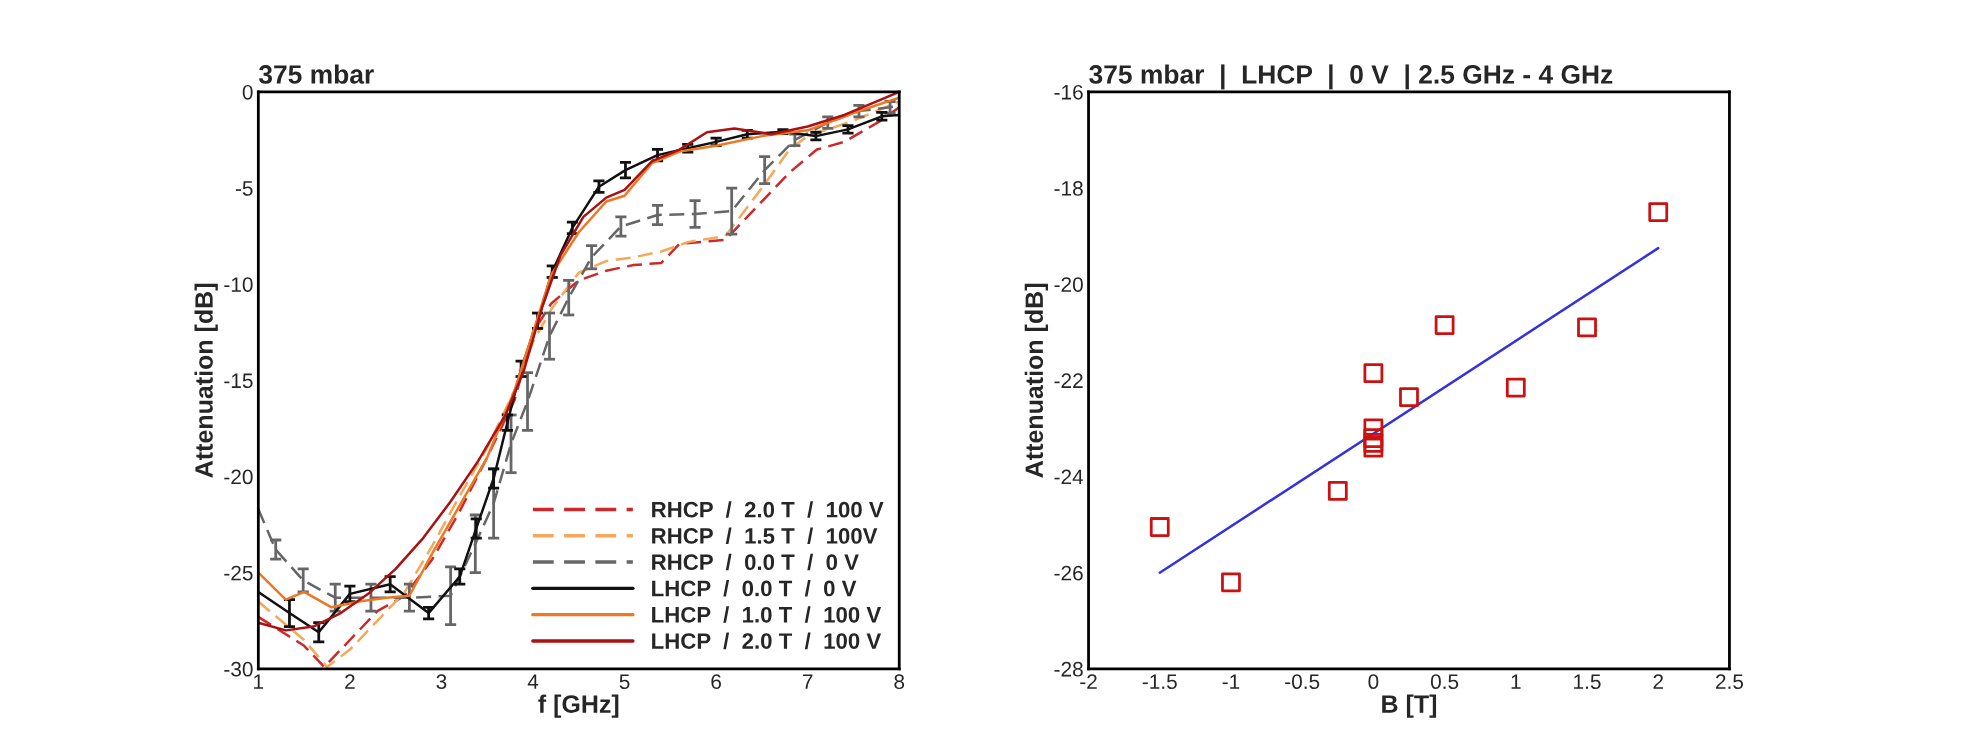 The width and height of the screenshot is (1972, 735). I want to click on legend-label: RHCP / 2.0 T / 100 V, so click(768, 509).